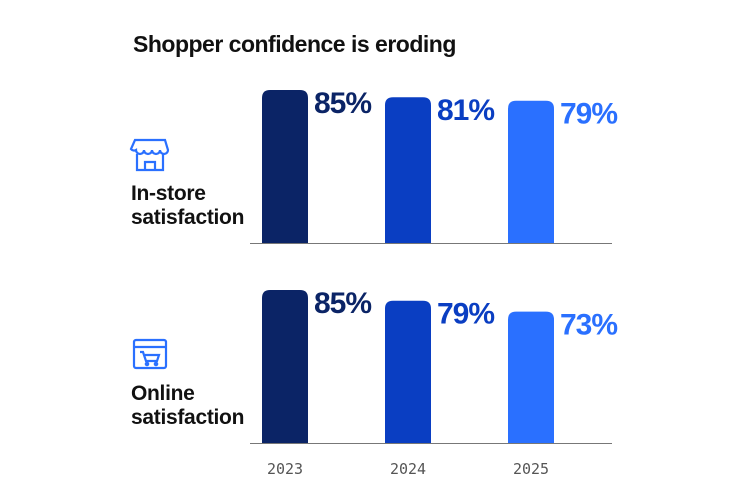 The height and width of the screenshot is (500, 750). What do you see at coordinates (149, 155) in the screenshot?
I see `store-icon` at bounding box center [149, 155].